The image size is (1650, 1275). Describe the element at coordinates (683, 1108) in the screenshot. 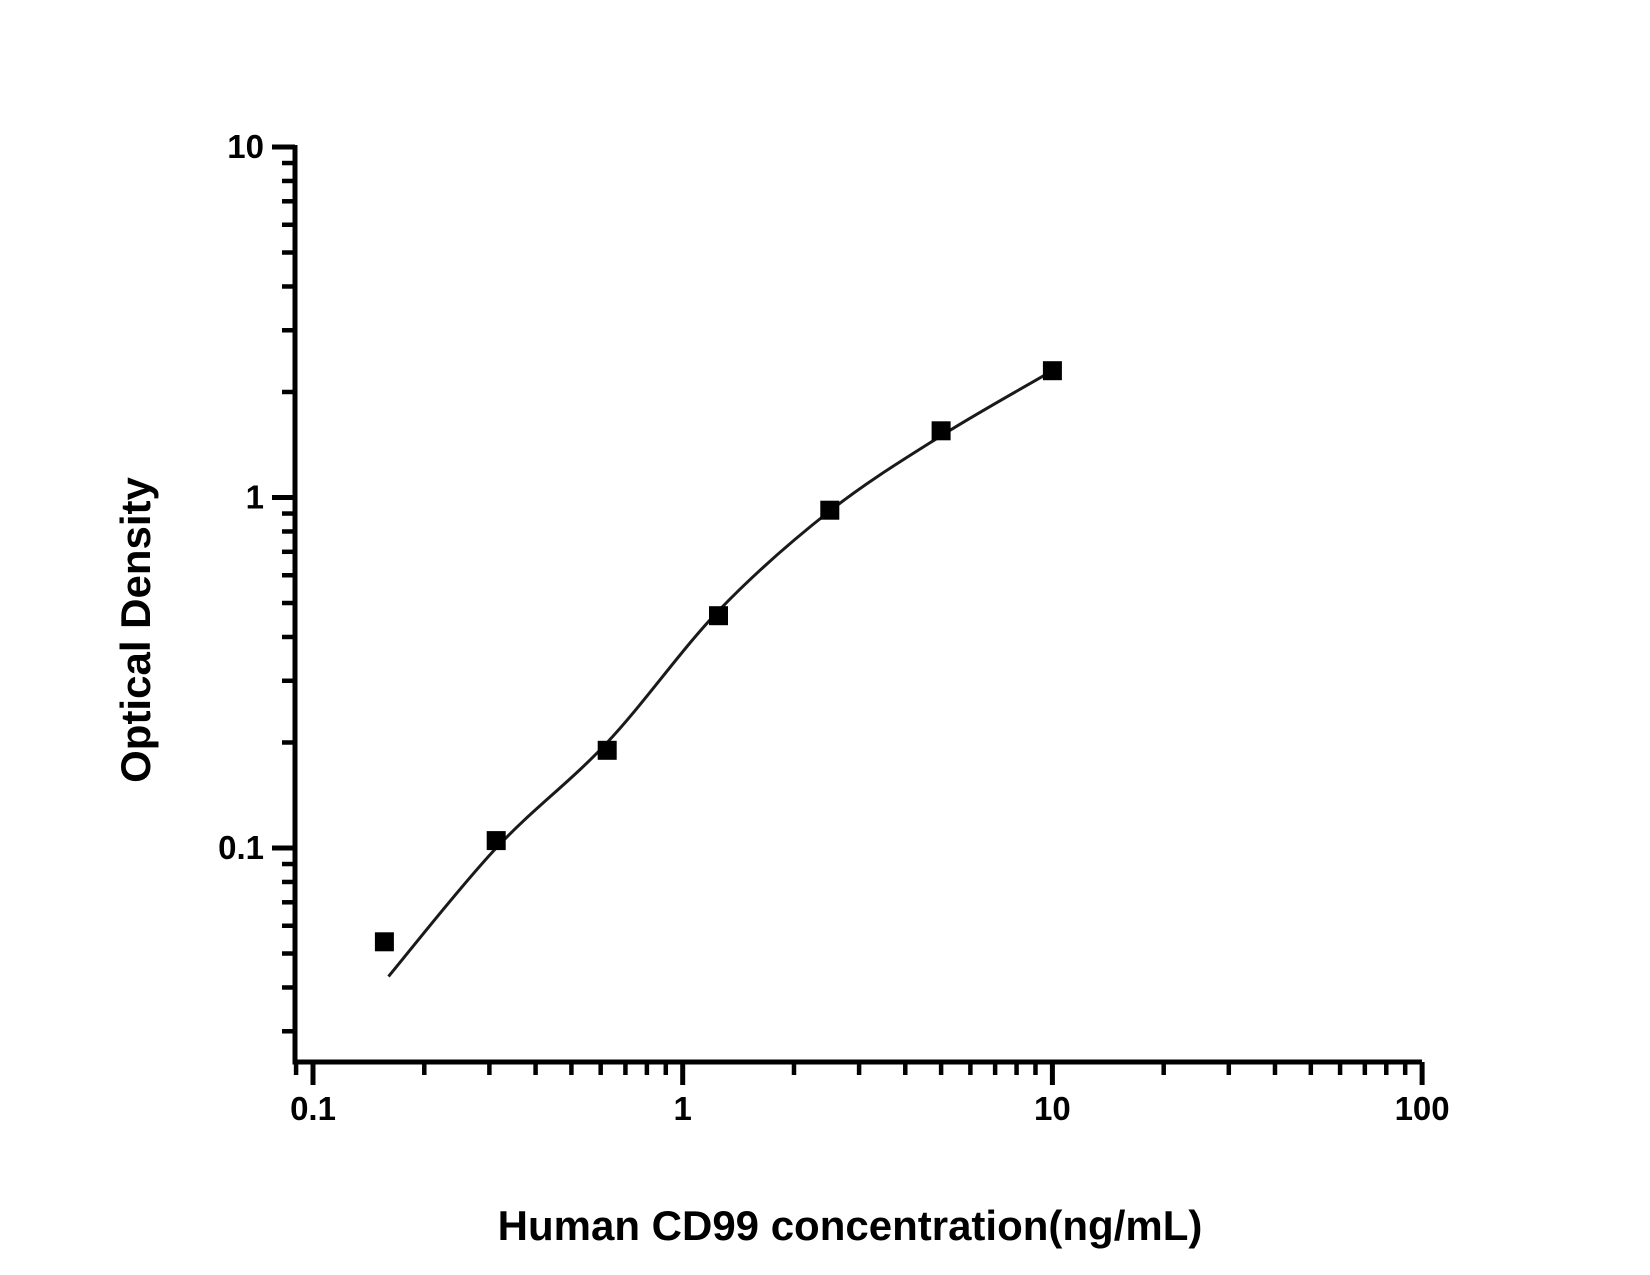

I see `x-axis-tick-label: 1` at that location.